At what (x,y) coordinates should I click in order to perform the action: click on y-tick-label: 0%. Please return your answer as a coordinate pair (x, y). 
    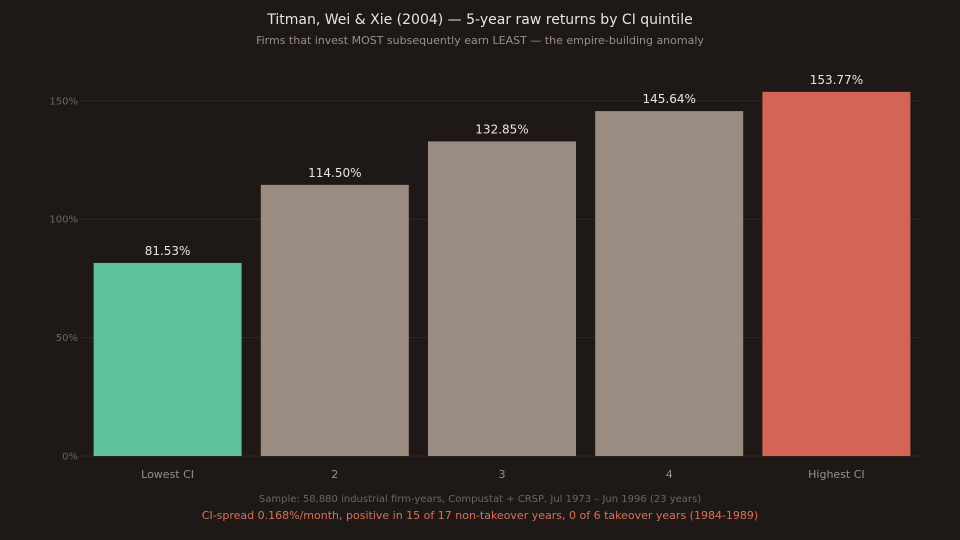
    Looking at the image, I should click on (70, 457).